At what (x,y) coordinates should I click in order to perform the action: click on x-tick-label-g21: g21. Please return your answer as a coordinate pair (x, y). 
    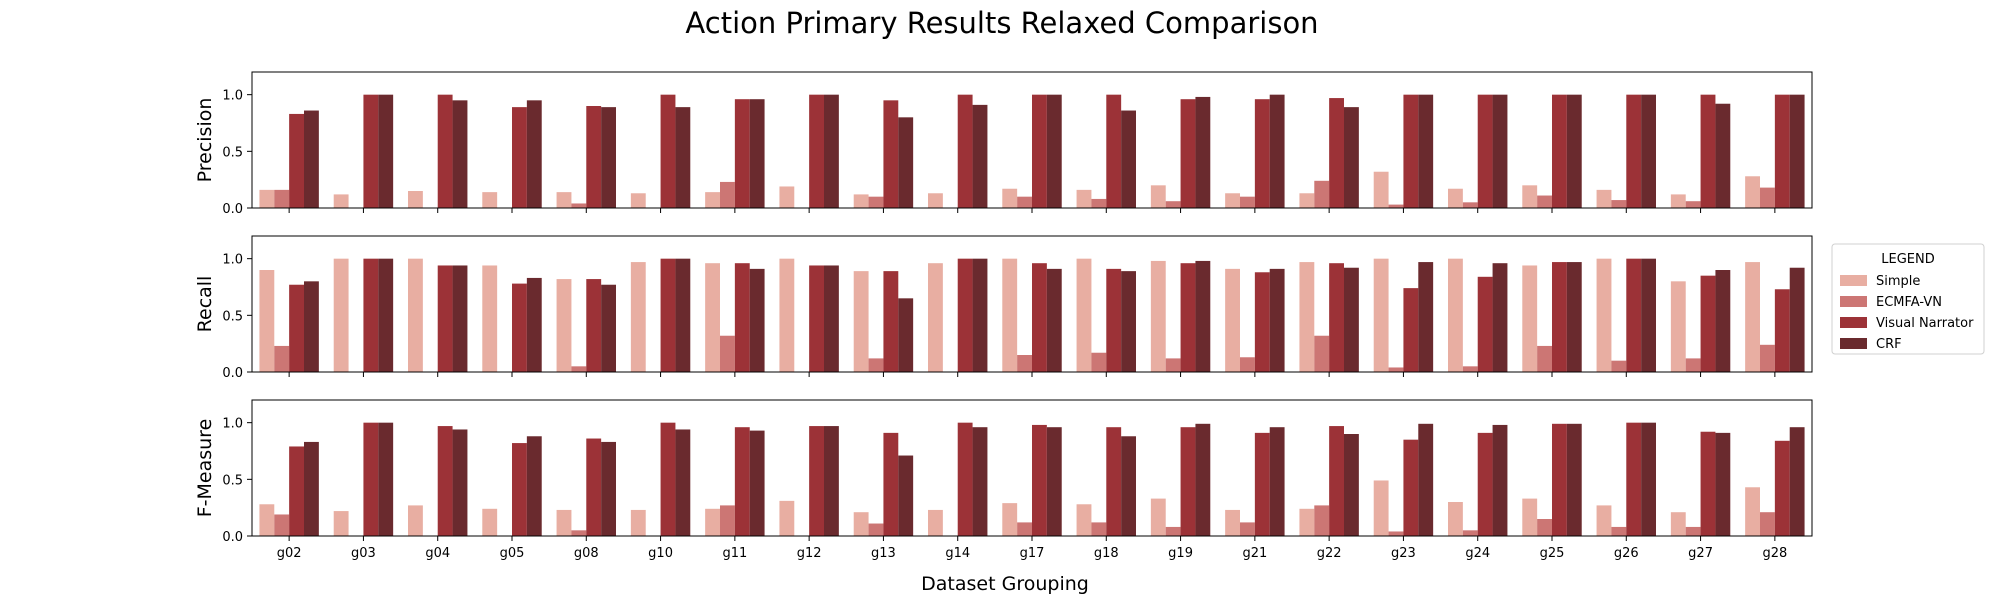
    Looking at the image, I should click on (1254, 553).